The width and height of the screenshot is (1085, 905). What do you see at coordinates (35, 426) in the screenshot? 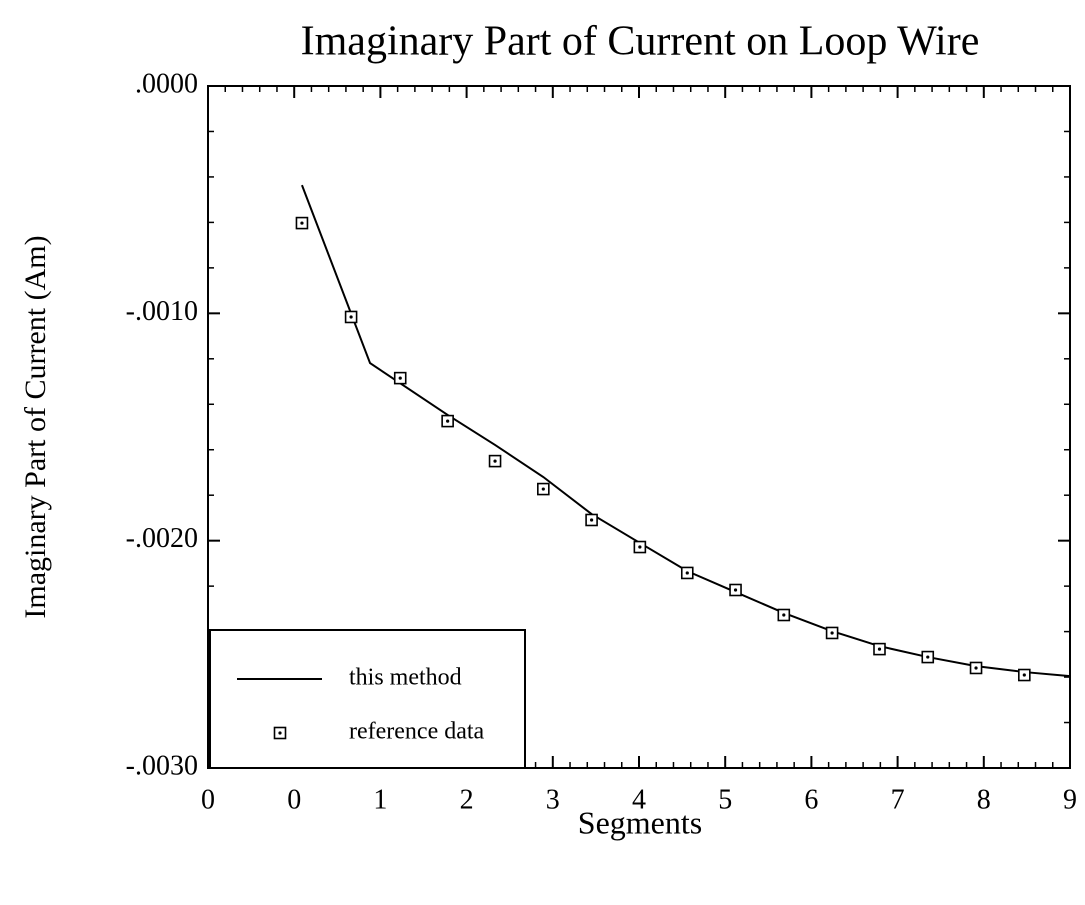
I see `y-axis-label: Imaginary Part of Current (Am)` at bounding box center [35, 426].